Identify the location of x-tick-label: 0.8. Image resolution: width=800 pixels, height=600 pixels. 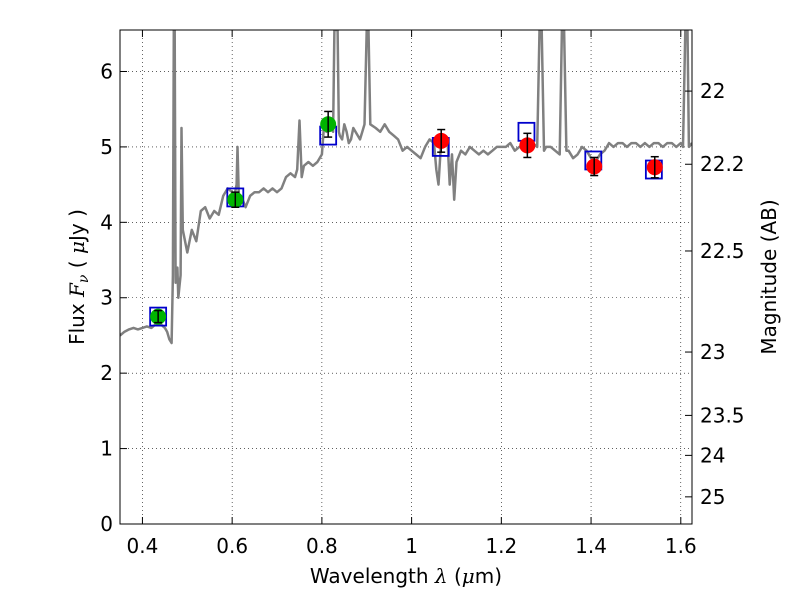
(322, 546).